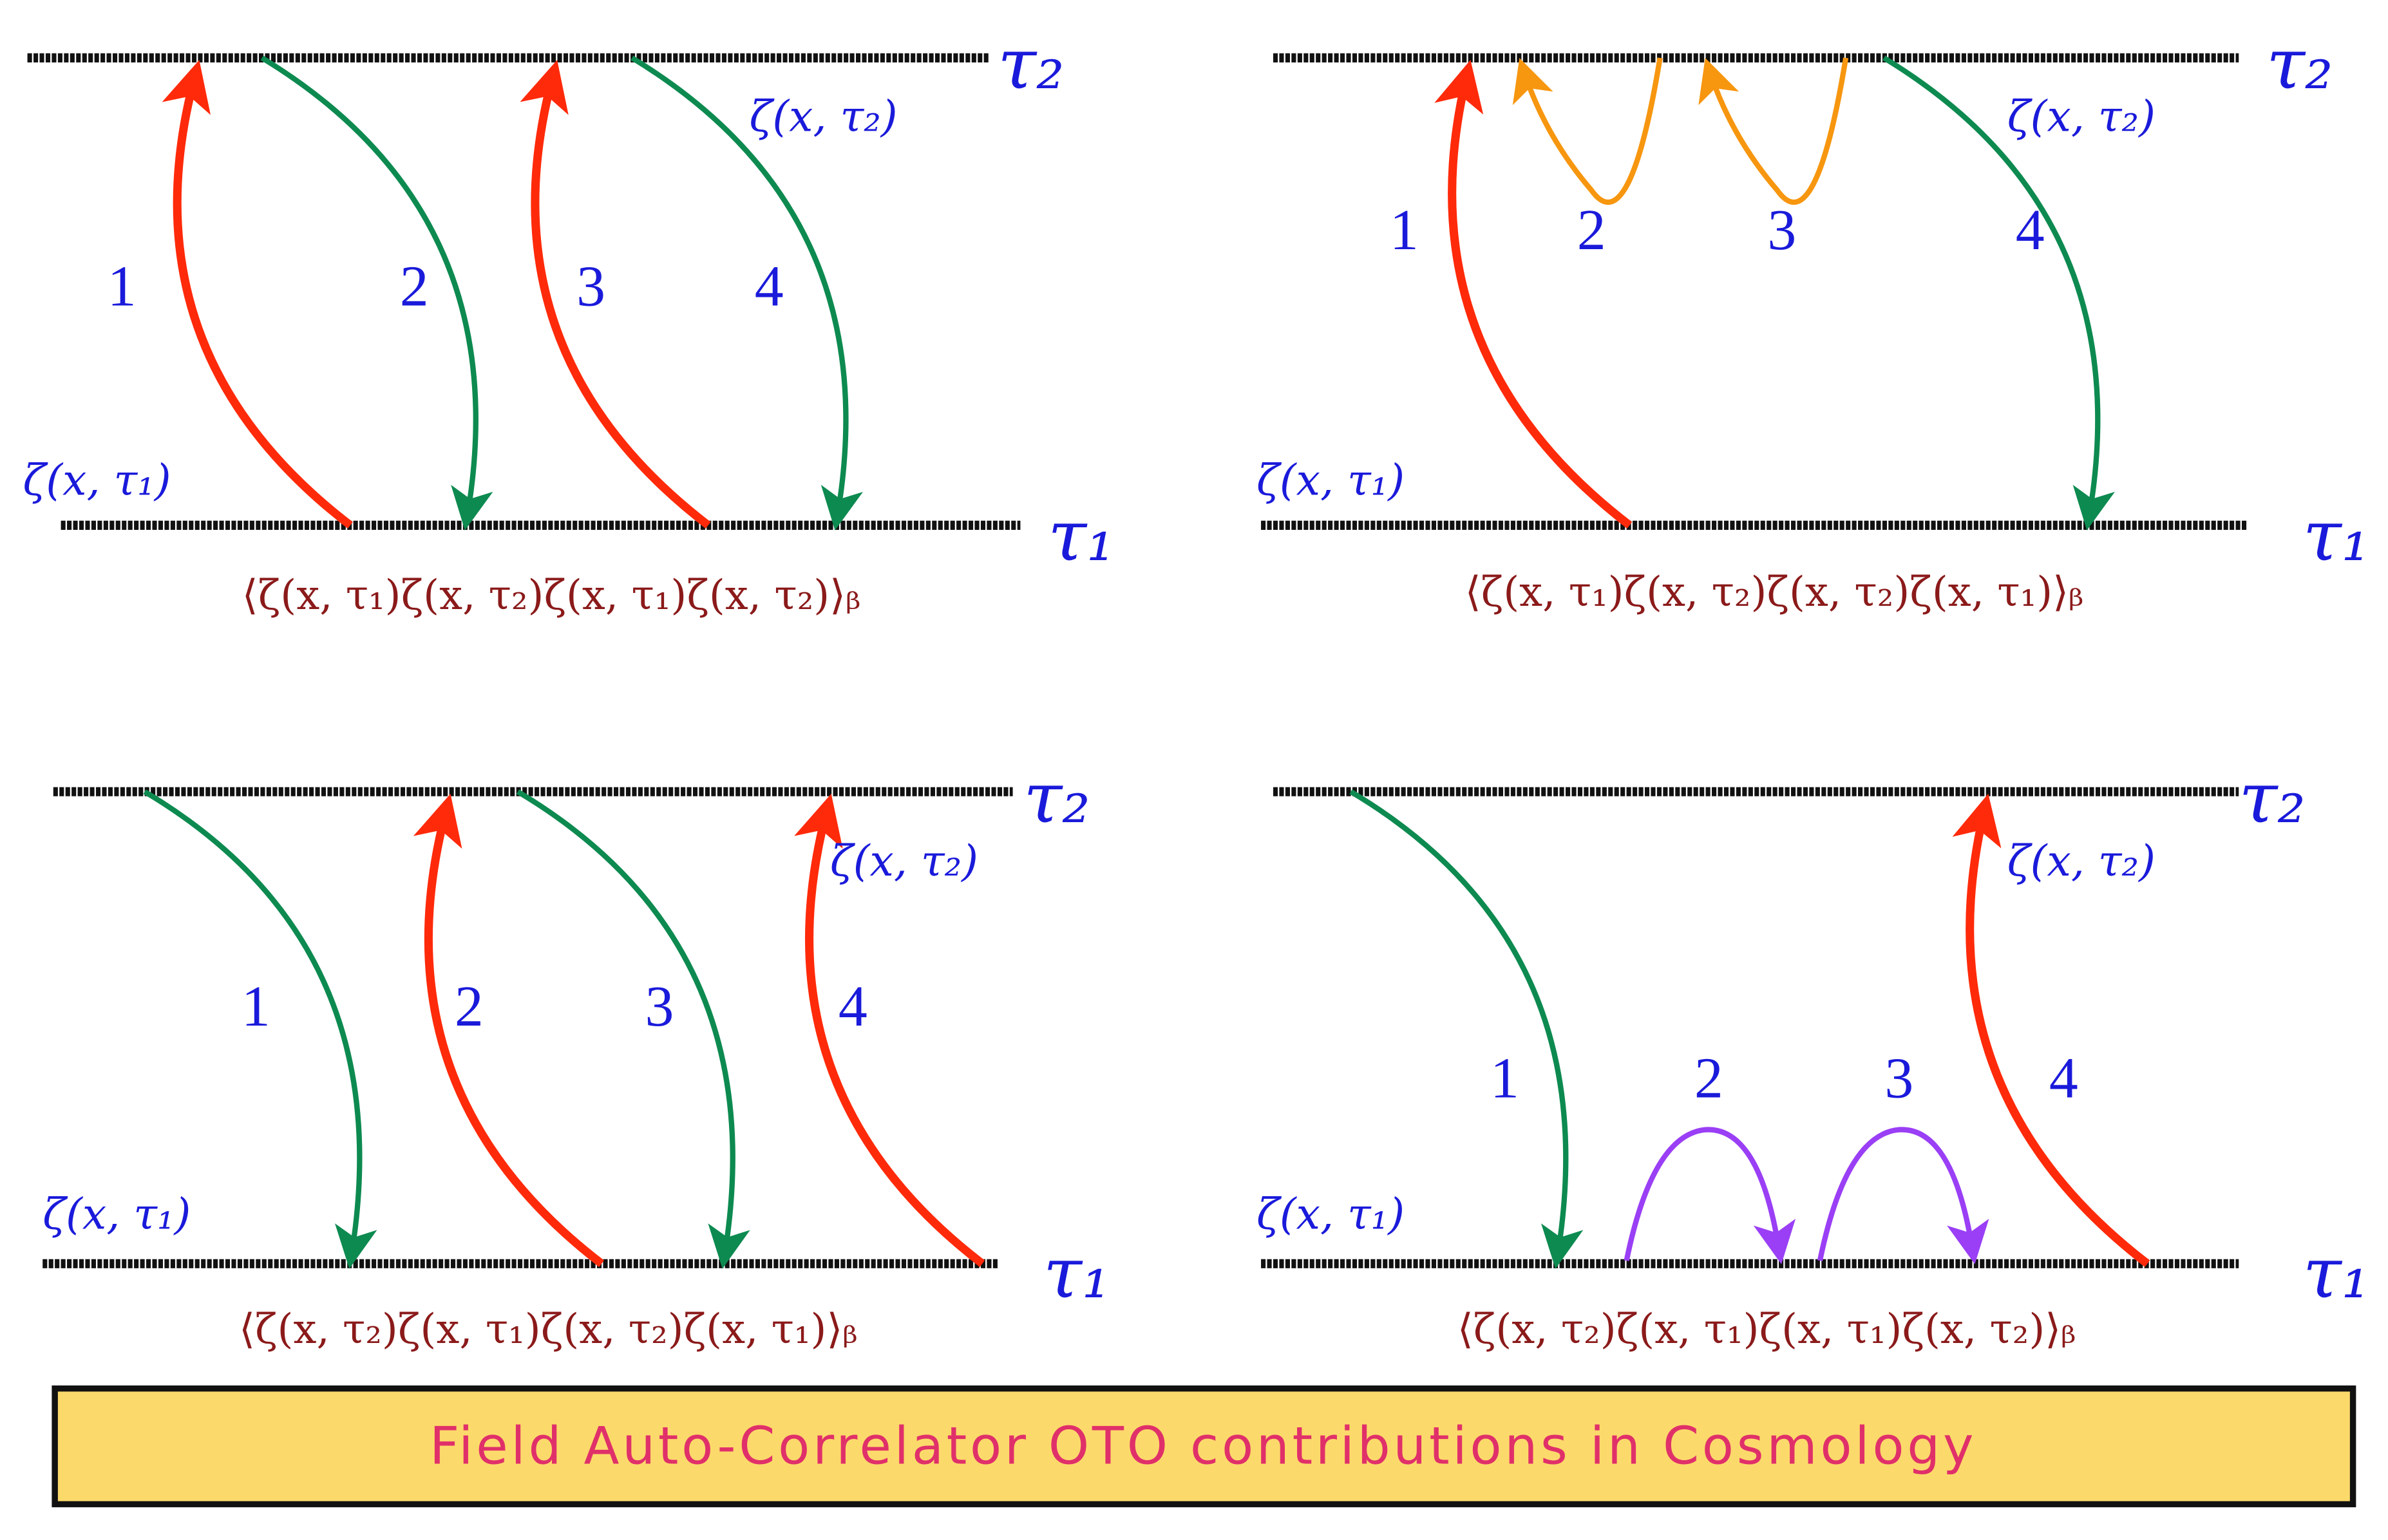  What do you see at coordinates (548, 1330) in the screenshot?
I see `correlator: ⟨ζ(x, τ₂)ζ(x, τ₁)ζ(x, τ₂)ζ(x, τ₁)⟩ᵦ` at bounding box center [548, 1330].